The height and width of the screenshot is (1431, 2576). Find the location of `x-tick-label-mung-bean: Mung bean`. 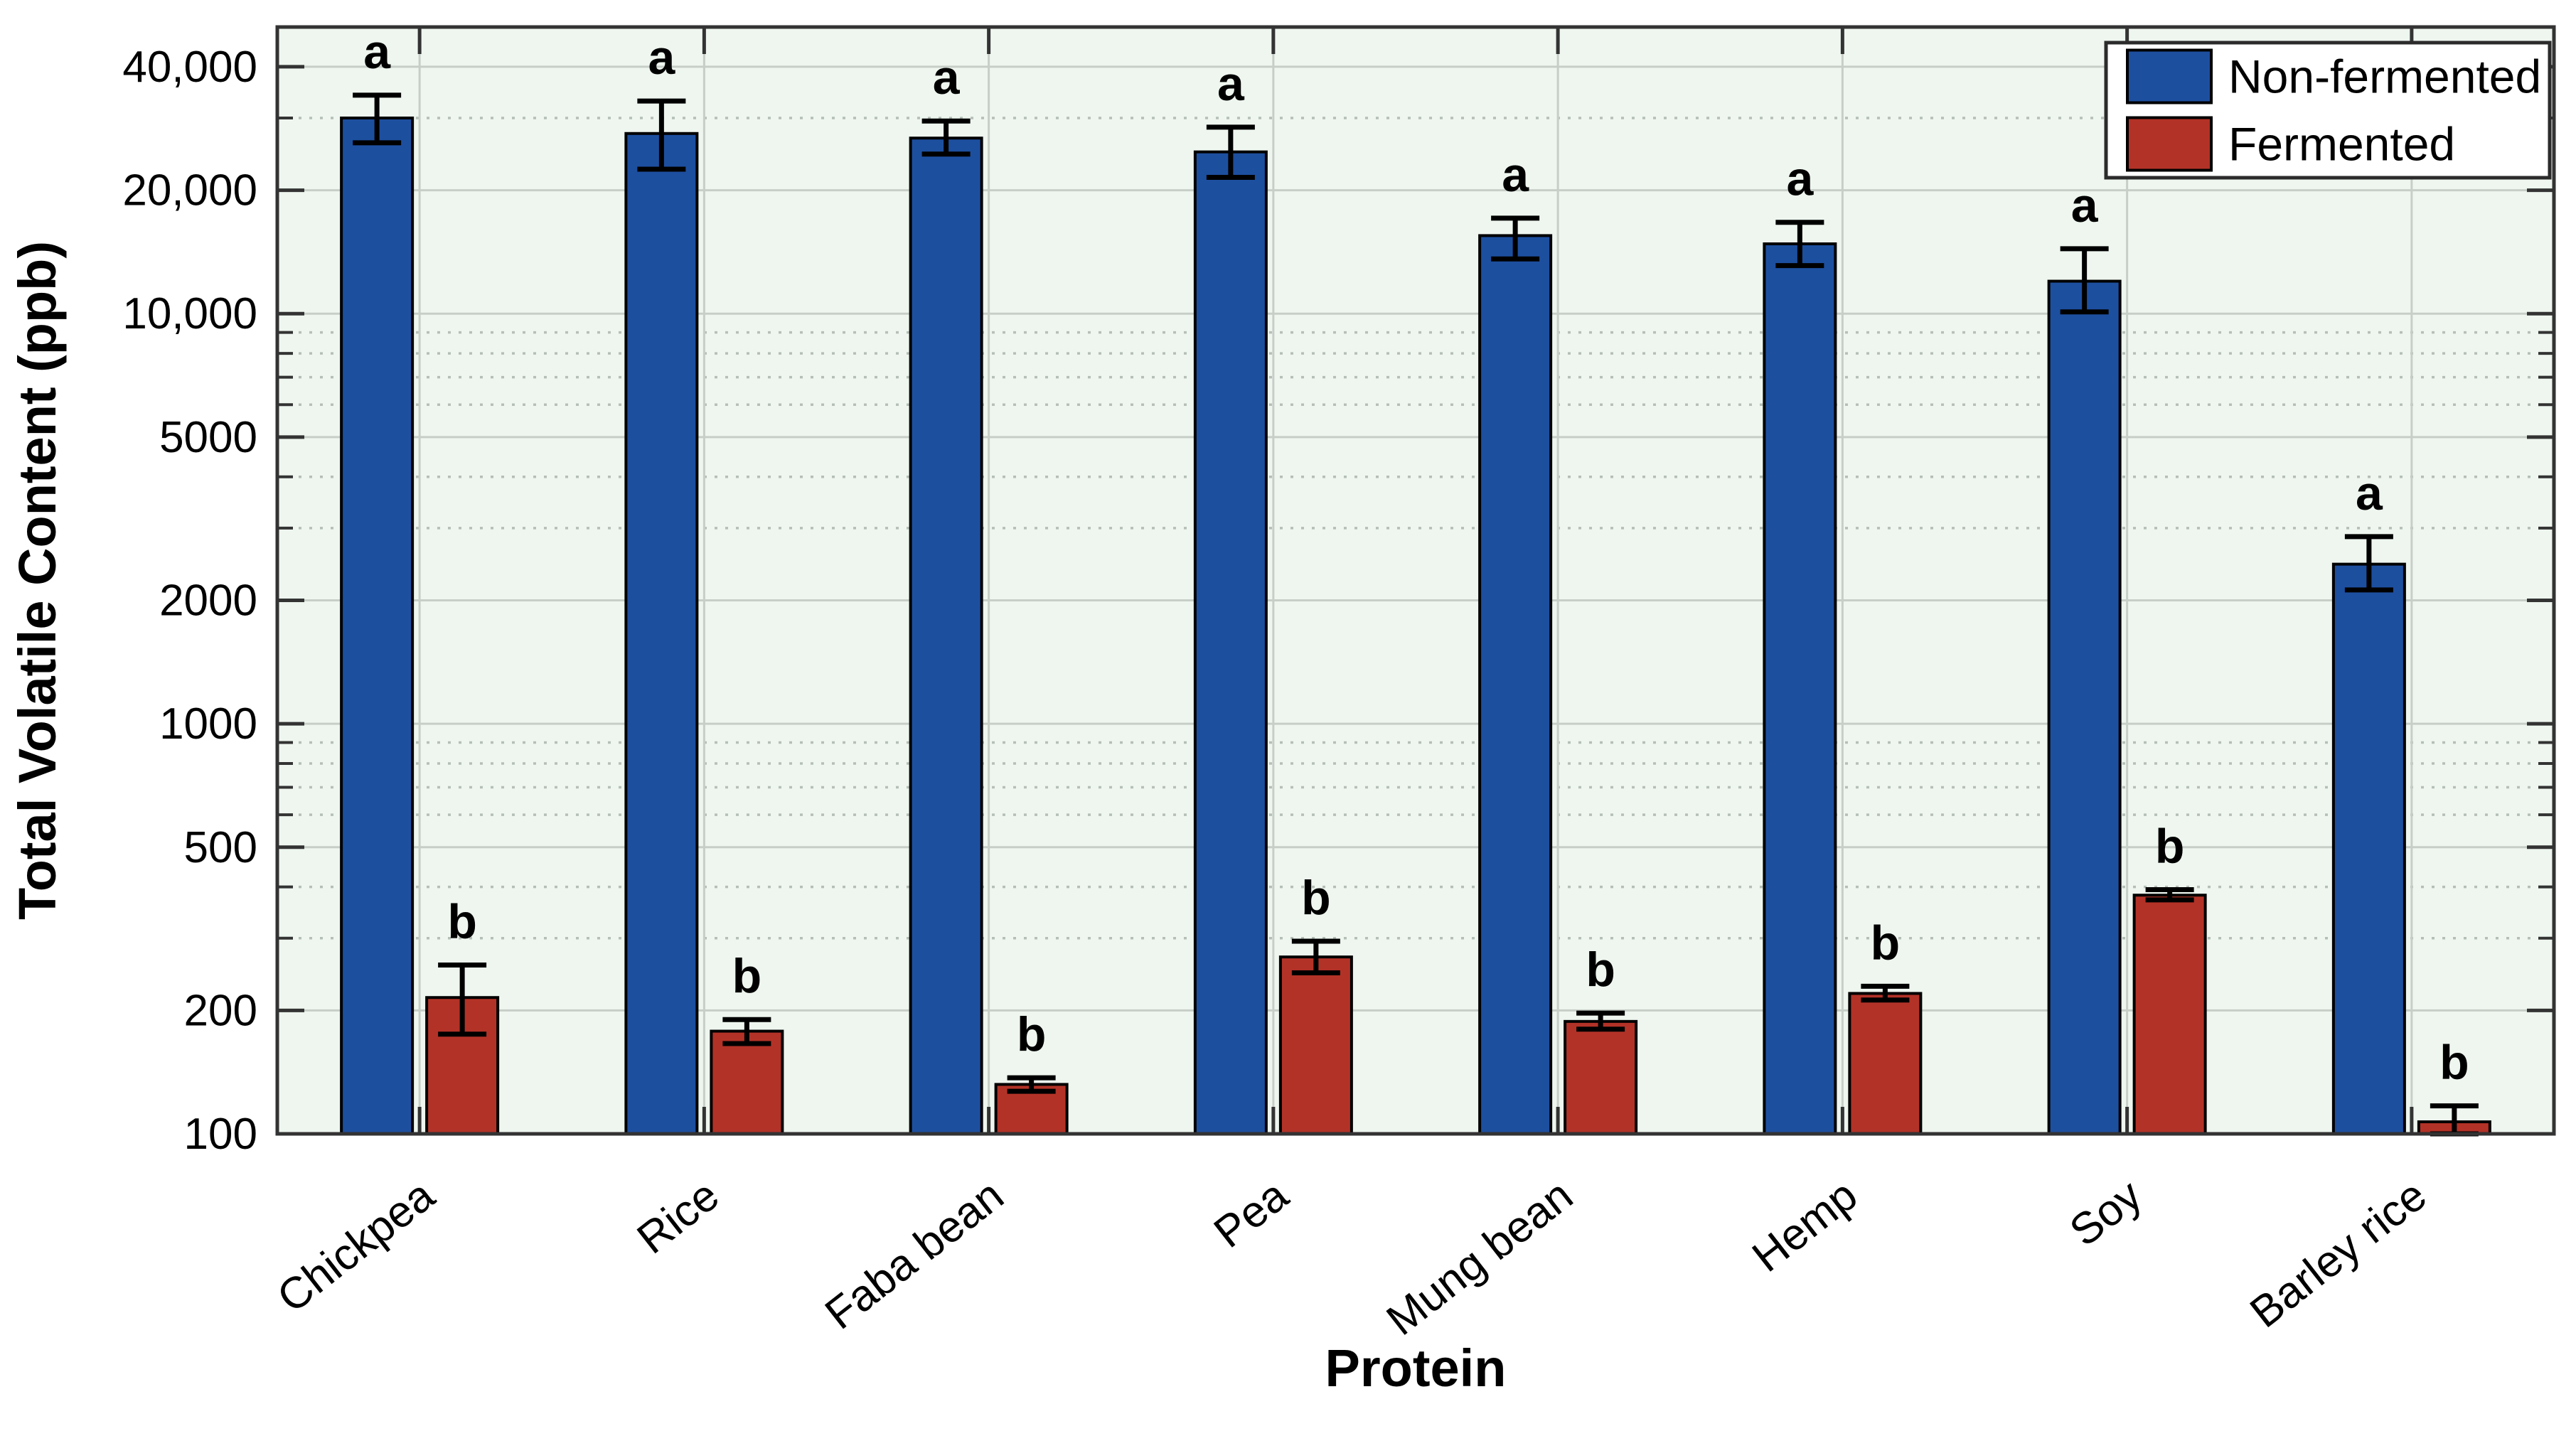

x-tick-label-mung-bean: Mung bean is located at coordinates (1480, 1258).